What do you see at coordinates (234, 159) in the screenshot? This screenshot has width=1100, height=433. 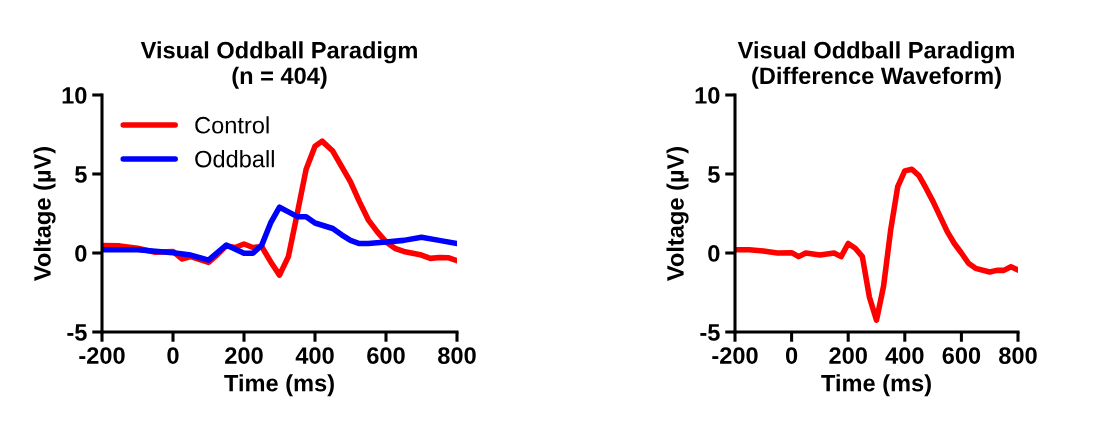 I see `legend-label: Oddball` at bounding box center [234, 159].